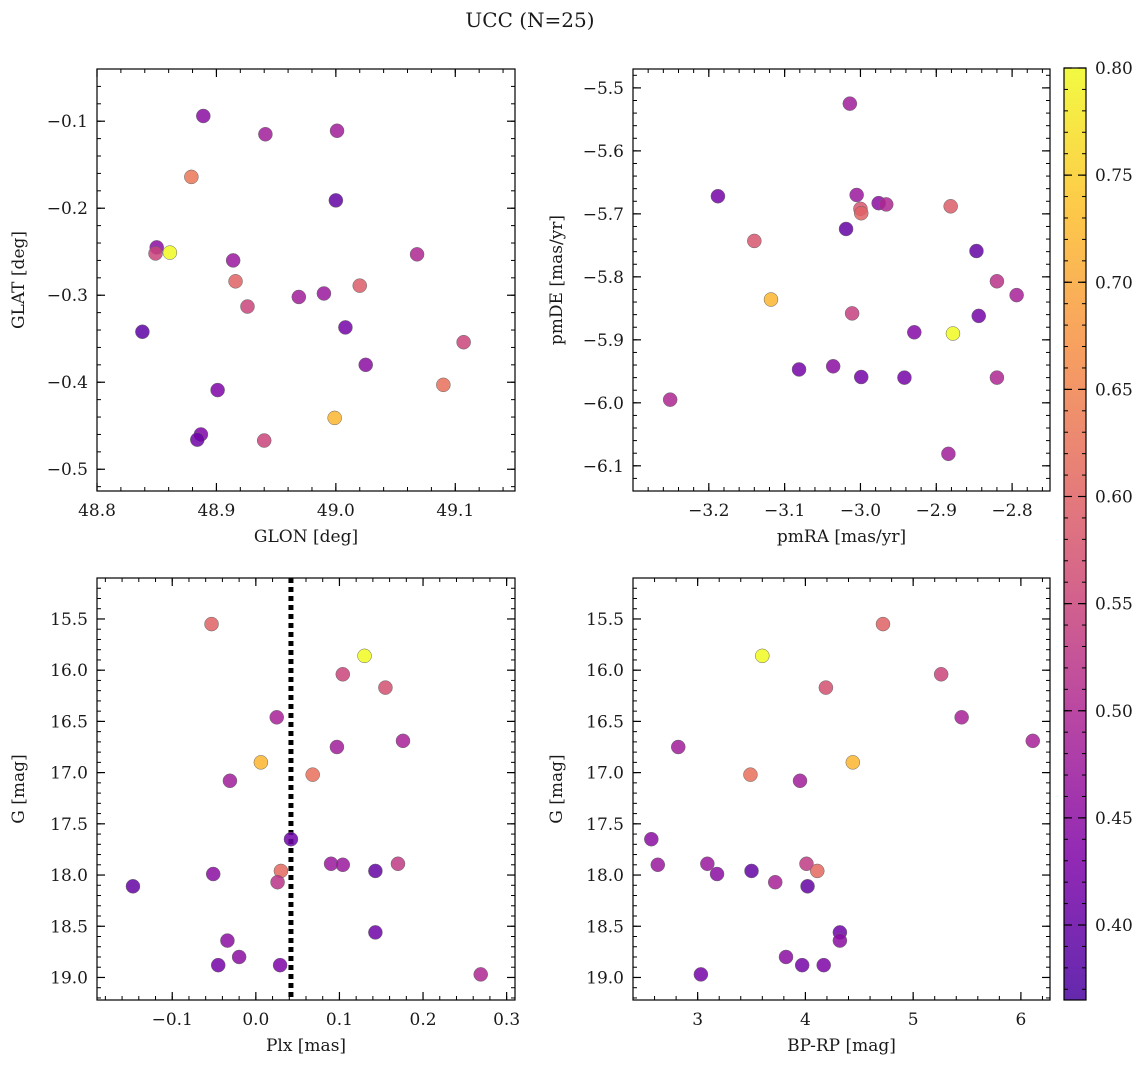 The image size is (1148, 1068). What do you see at coordinates (69, 927) in the screenshot?
I see `y-tick-label: 18.5` at bounding box center [69, 927].